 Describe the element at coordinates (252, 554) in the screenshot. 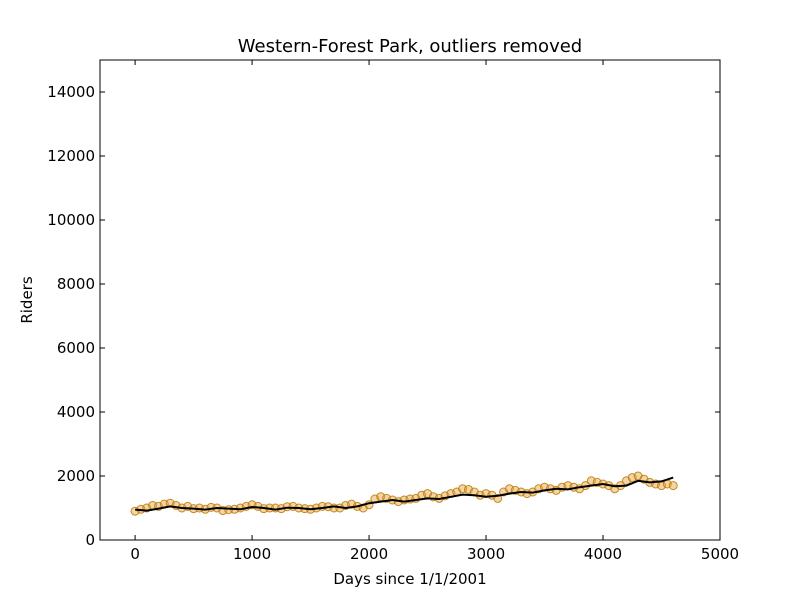

I see `x-tick-label: 1000` at that location.